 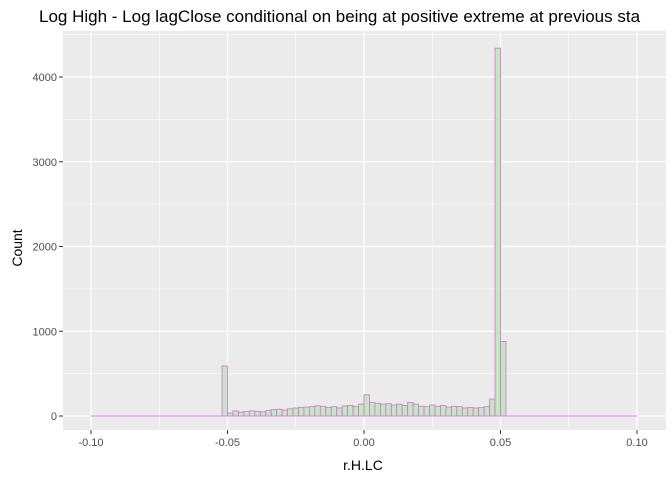 What do you see at coordinates (90, 443) in the screenshot?
I see `x-tick-label: -0.10` at bounding box center [90, 443].